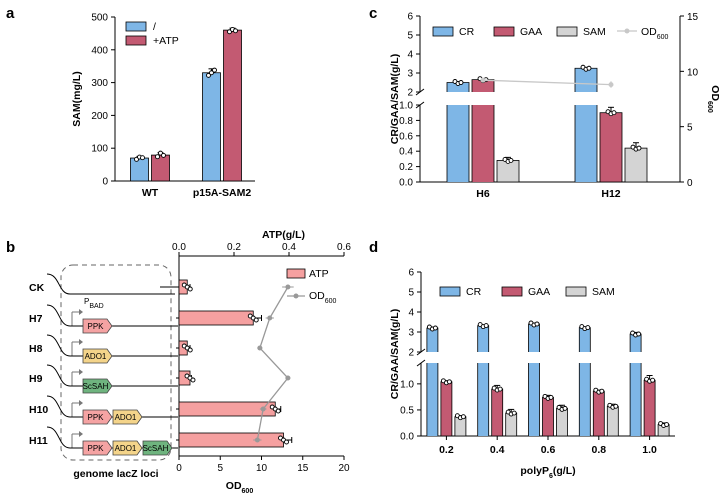  What do you see at coordinates (406, 106) in the screenshot?
I see `y-tick-label: 1.0` at bounding box center [406, 106].